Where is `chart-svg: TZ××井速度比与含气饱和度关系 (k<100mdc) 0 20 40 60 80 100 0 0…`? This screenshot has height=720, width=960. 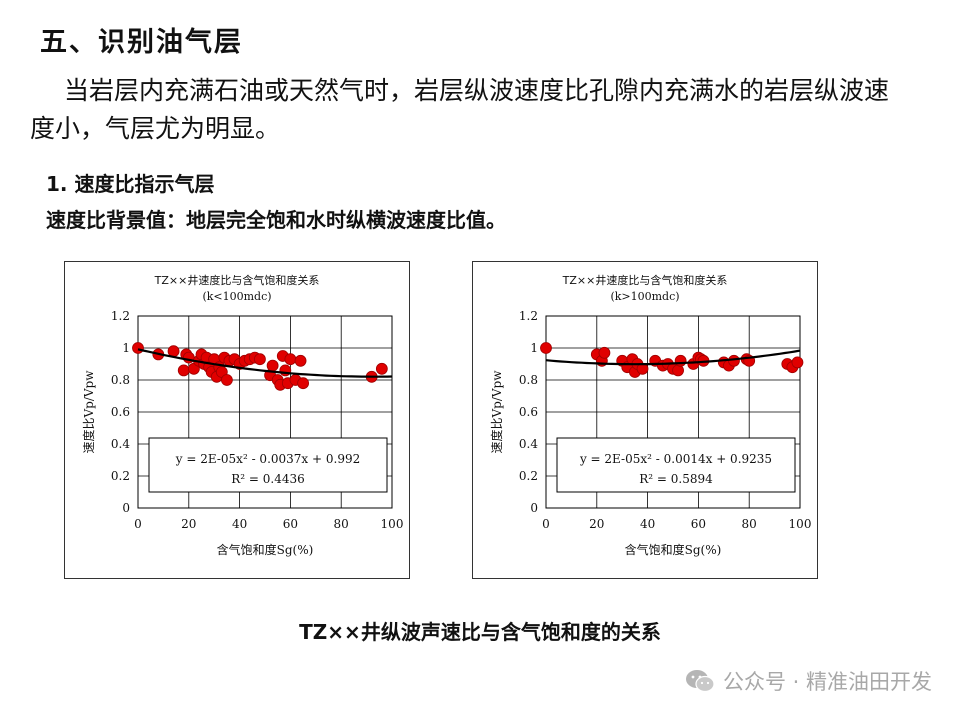 chart-svg: TZ××井速度比与含气饱和度关系 (k<100mdc) 0 20 40 60 80 100 0 0… is located at coordinates (242, 415).